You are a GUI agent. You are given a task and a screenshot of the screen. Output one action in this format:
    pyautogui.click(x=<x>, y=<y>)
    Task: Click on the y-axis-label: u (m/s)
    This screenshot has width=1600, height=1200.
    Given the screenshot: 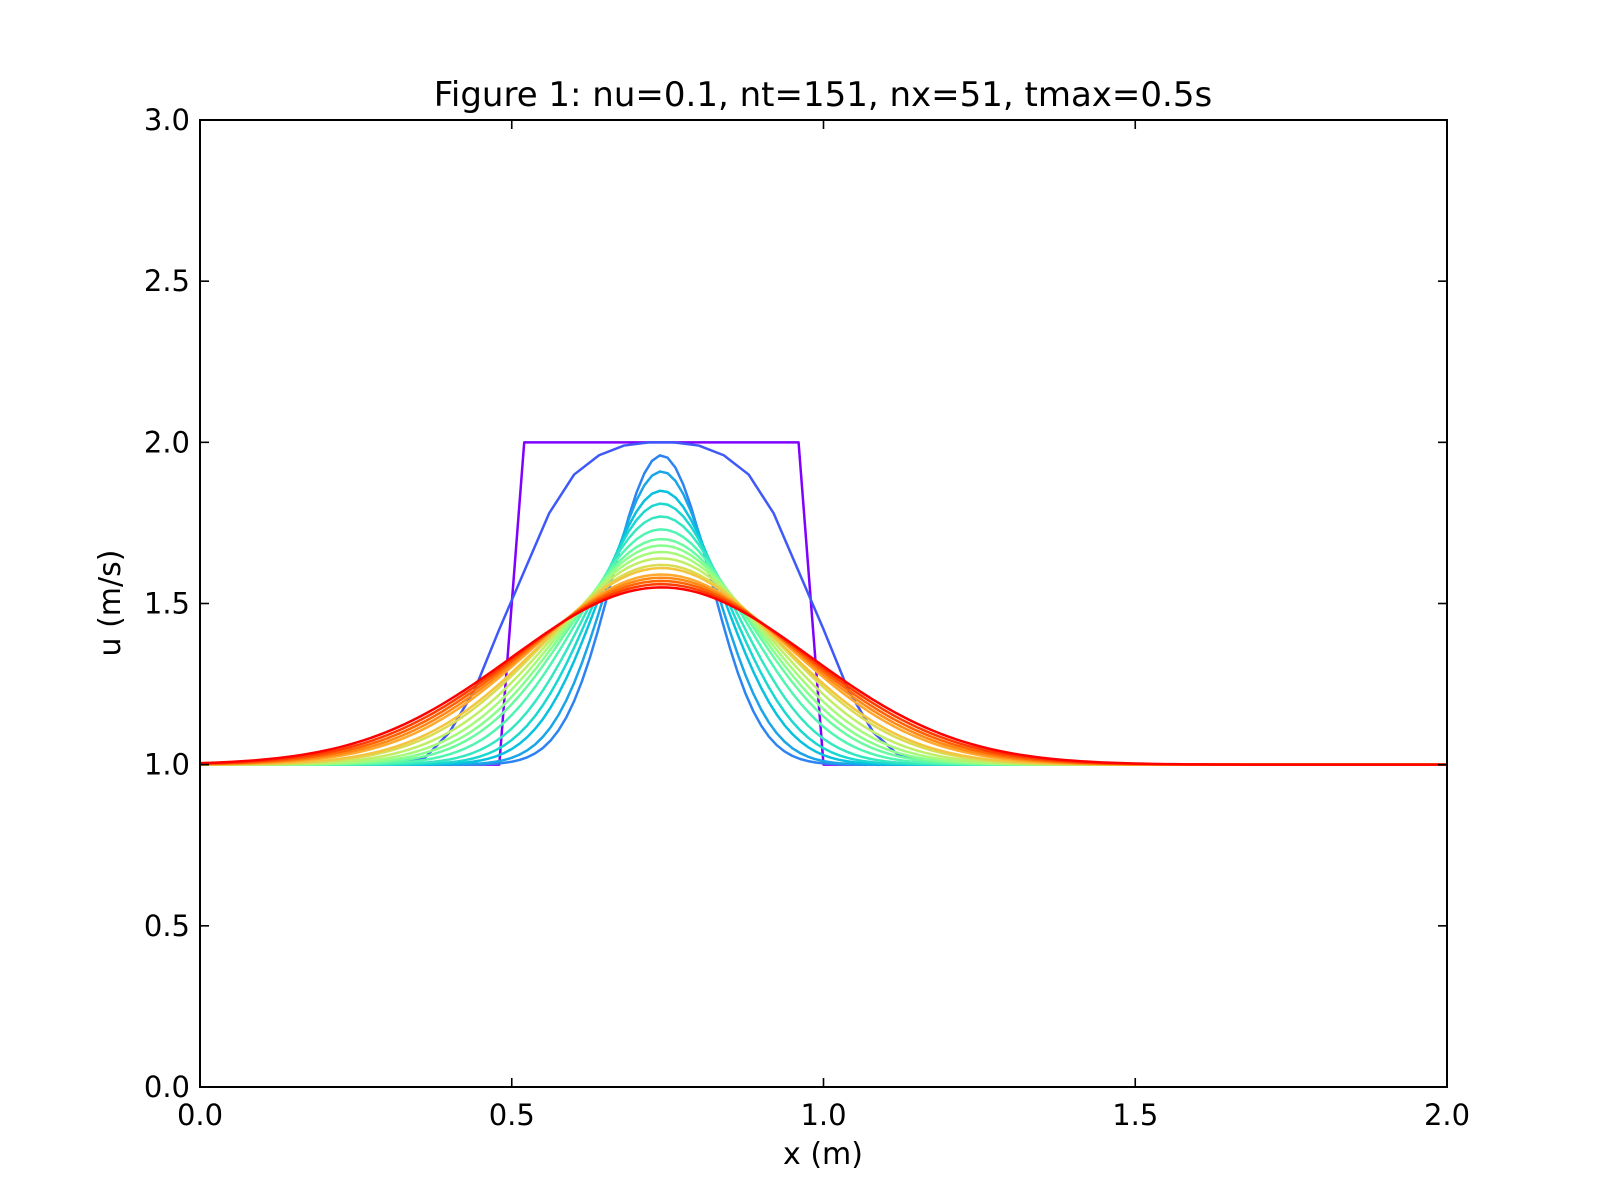 What is the action you would take?
    pyautogui.click(x=110, y=603)
    